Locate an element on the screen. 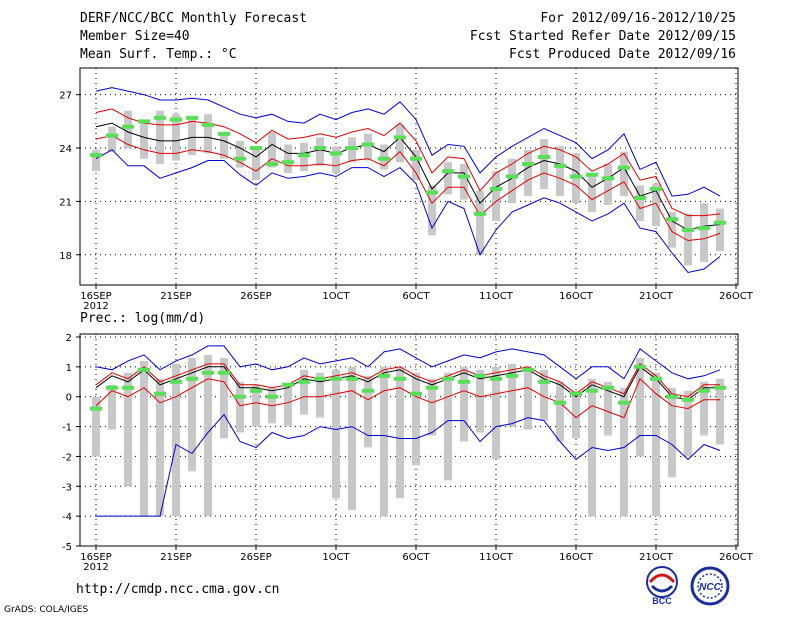 The height and width of the screenshot is (618, 800). p1-x-tick-label: 1OCT is located at coordinates (336, 296).